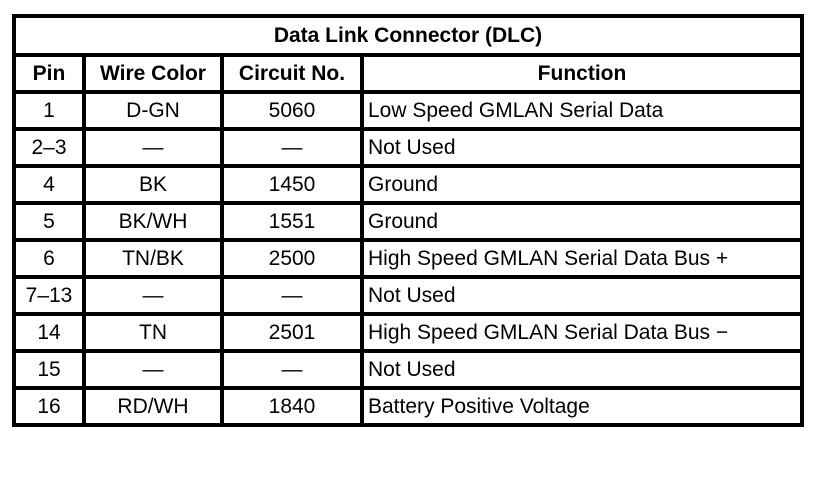 The height and width of the screenshot is (488, 832). What do you see at coordinates (153, 184) in the screenshot?
I see `wire-color-cell: BK` at bounding box center [153, 184].